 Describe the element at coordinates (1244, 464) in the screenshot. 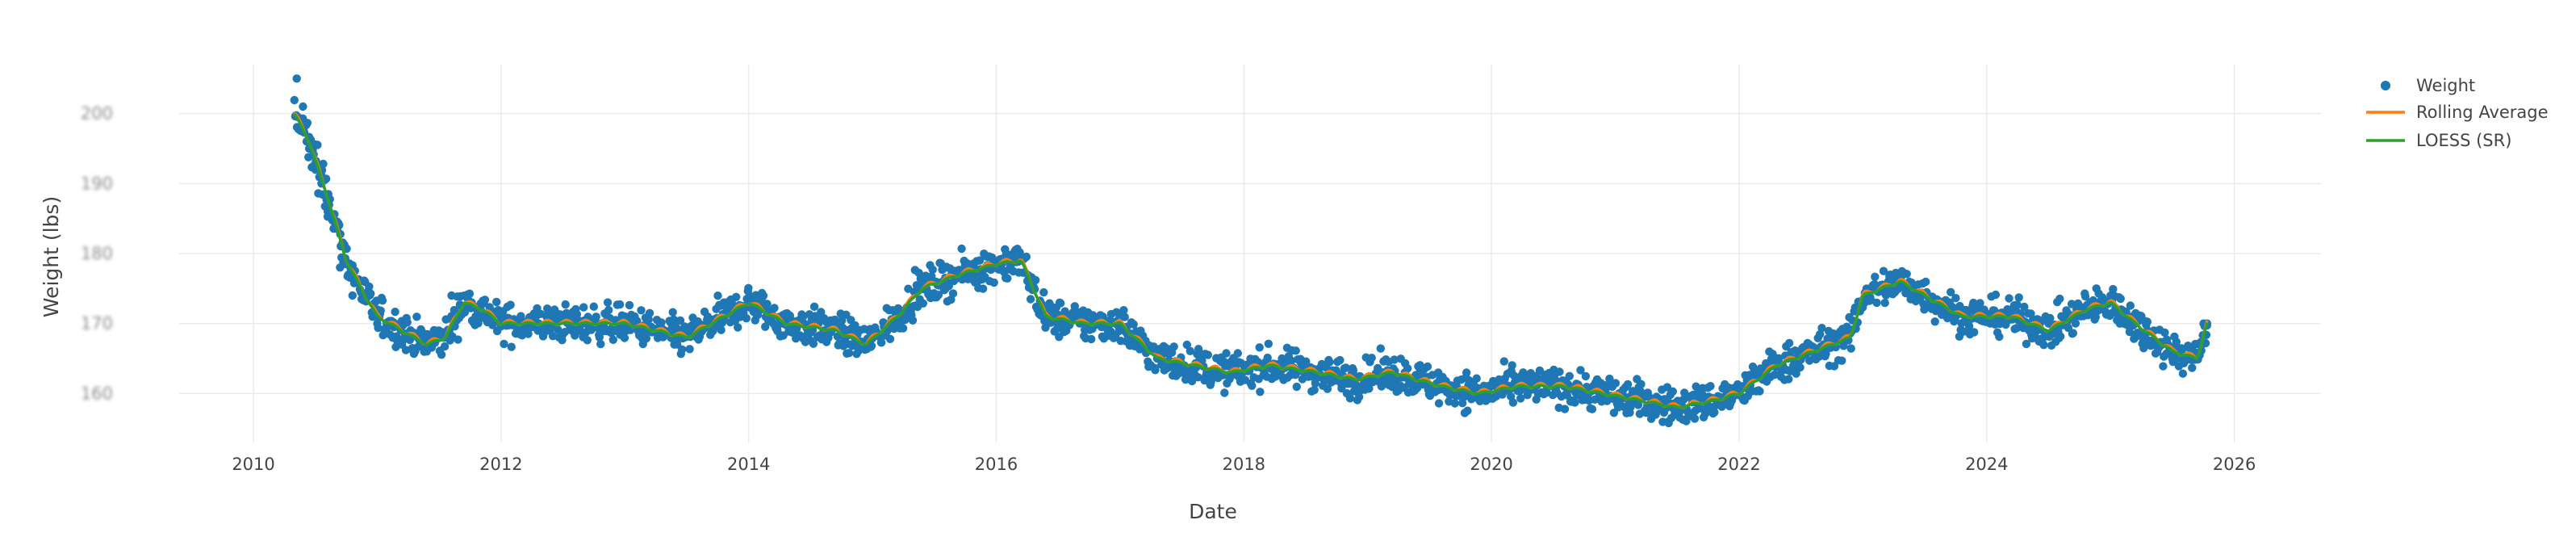

I see `x-tick-label: 2018` at that location.